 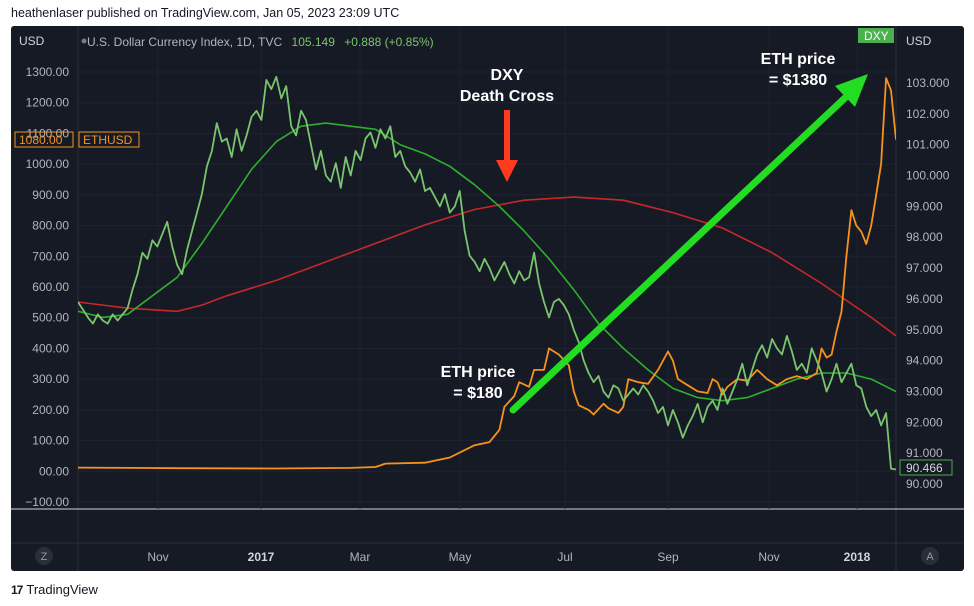 What do you see at coordinates (48, 133) in the screenshot?
I see `left-tick-label: 1100.00` at bounding box center [48, 133].